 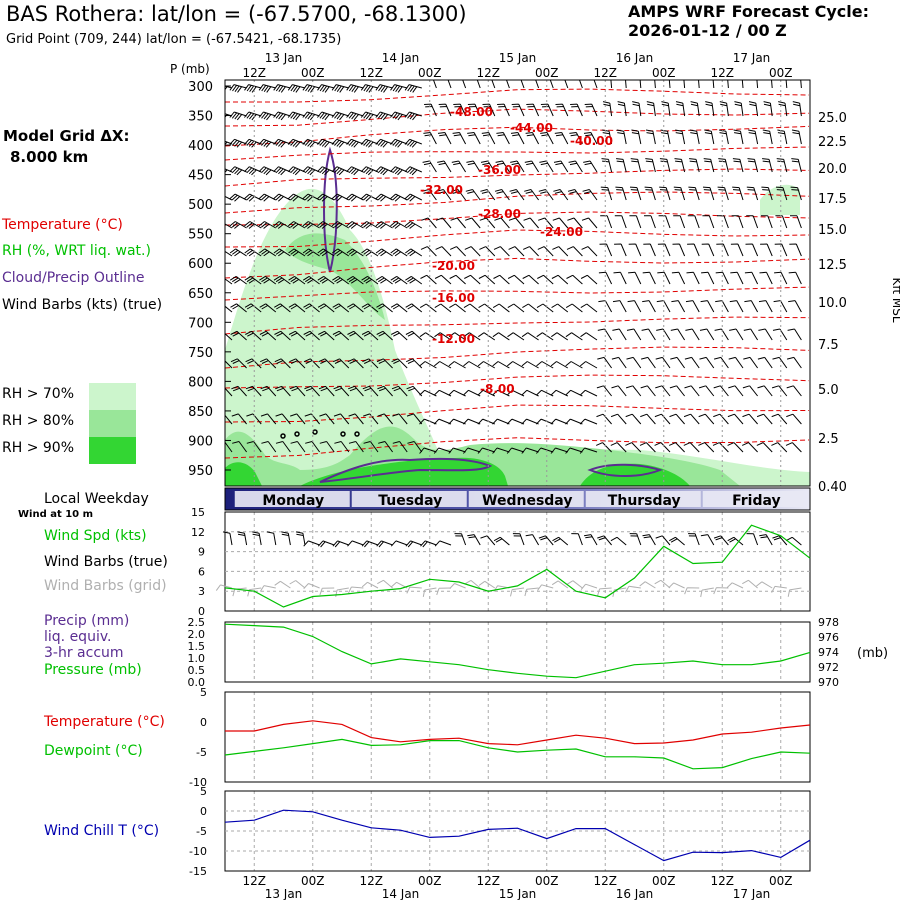 I want to click on rh80-region-mid, so click(x=335, y=276).